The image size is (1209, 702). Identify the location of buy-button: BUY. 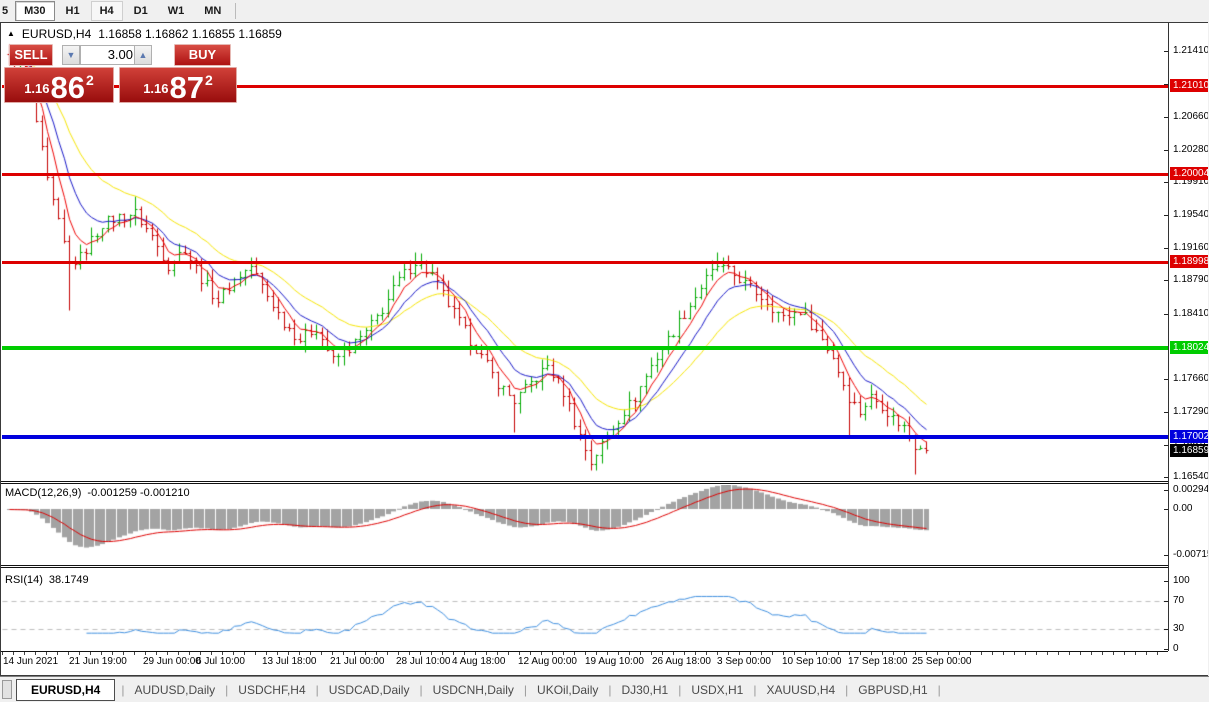
(202, 55).